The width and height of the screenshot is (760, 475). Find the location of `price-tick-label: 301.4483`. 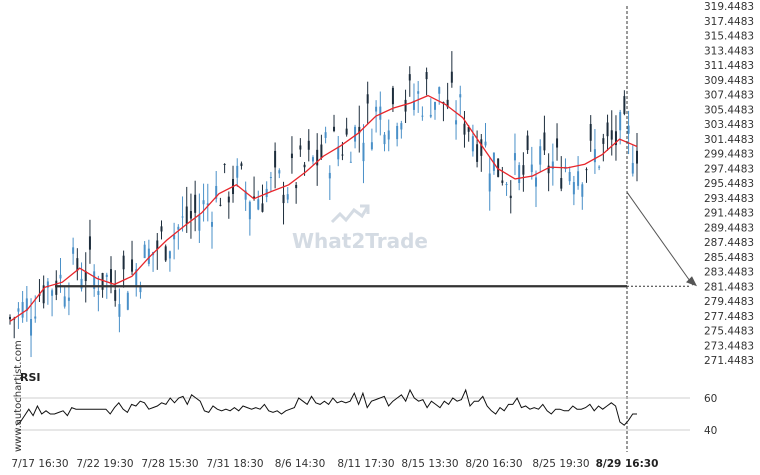

price-tick-label: 301.4483 is located at coordinates (729, 140).